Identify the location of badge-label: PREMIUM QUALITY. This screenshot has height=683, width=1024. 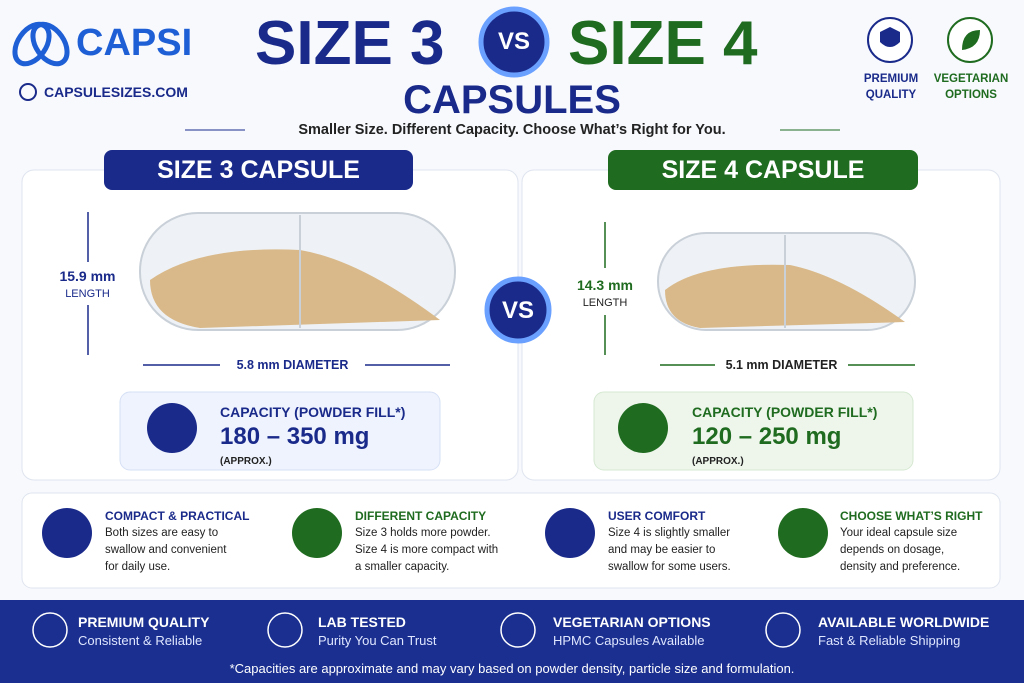
(891, 87).